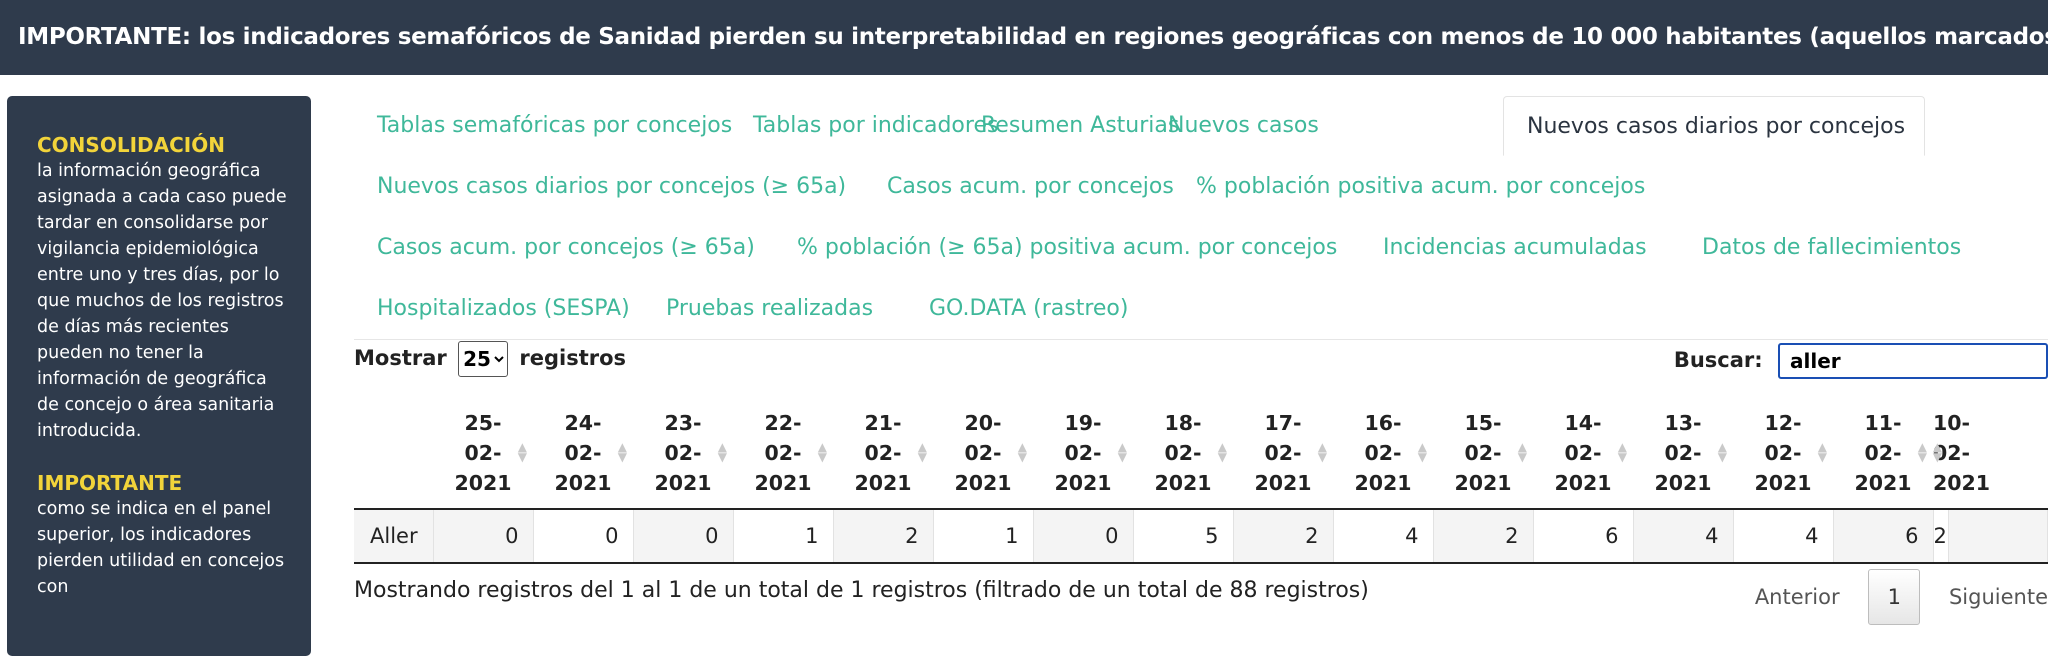  I want to click on search-input, so click(1913, 361).